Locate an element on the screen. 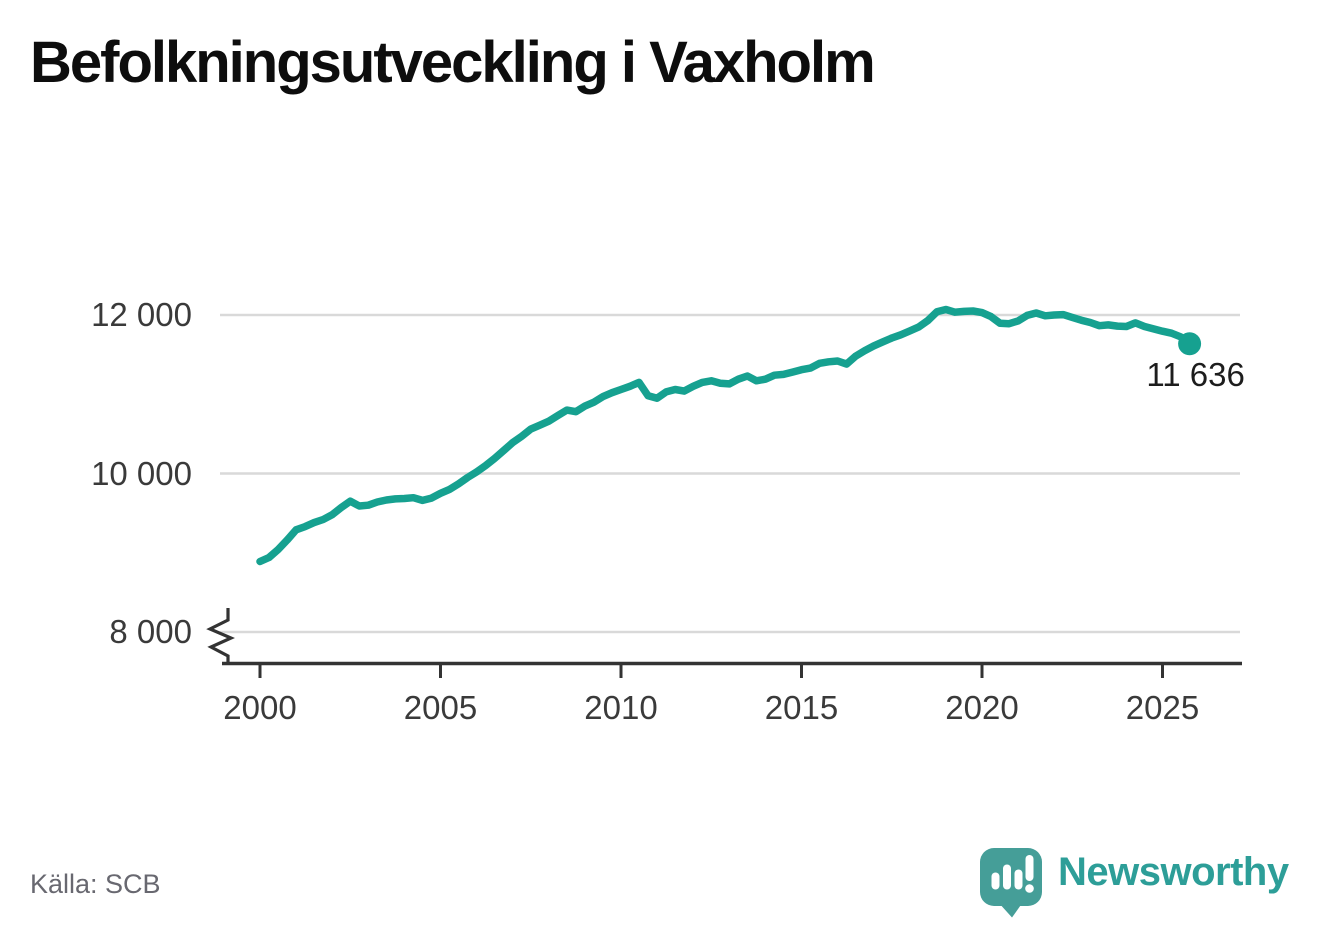 This screenshot has width=1322, height=939. source-note: Källa: SCB is located at coordinates (95, 884).